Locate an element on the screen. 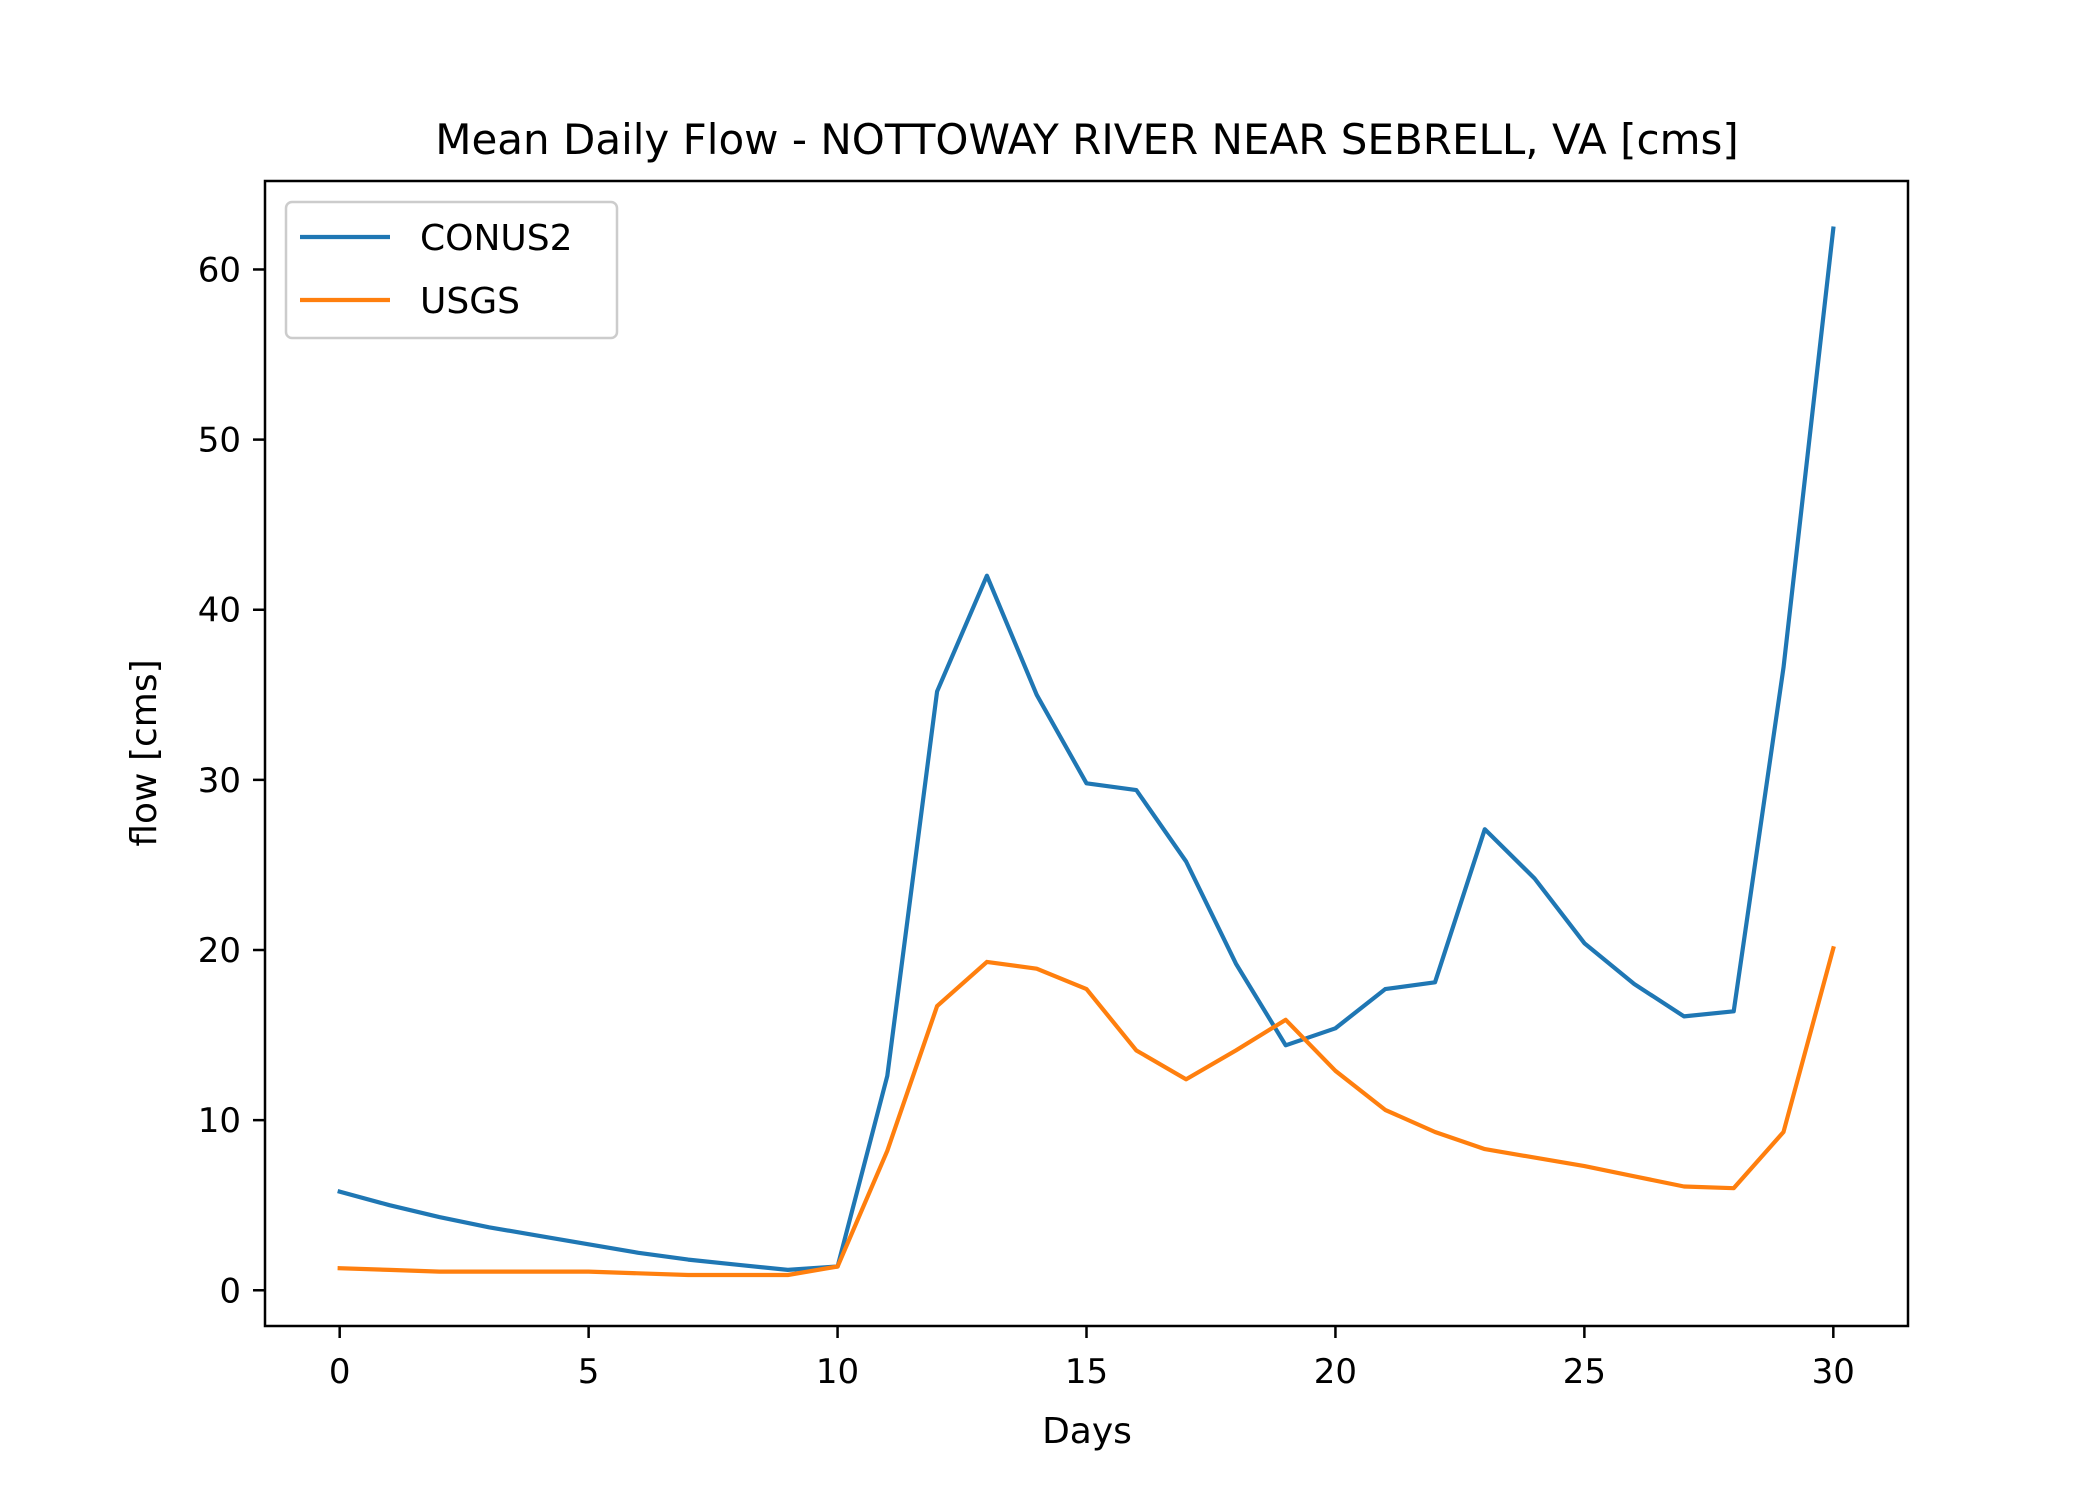 The height and width of the screenshot is (1500, 2100). y-tick-label: 40 is located at coordinates (219, 611).